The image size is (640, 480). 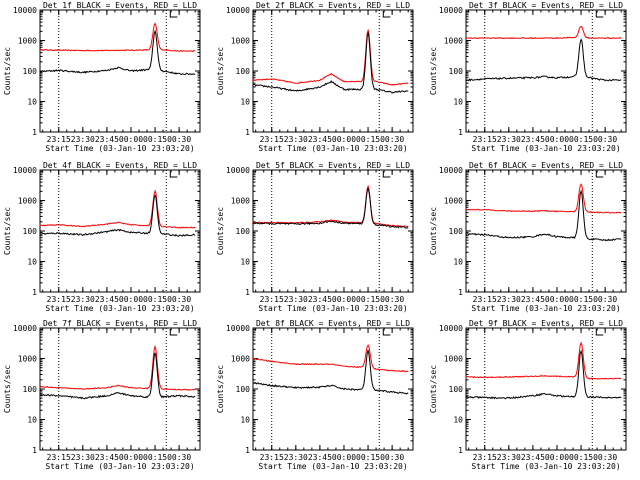 What do you see at coordinates (546, 323) in the screenshot?
I see `subplot-title: Det 9f BLACK = Events, RED = LLD` at bounding box center [546, 323].